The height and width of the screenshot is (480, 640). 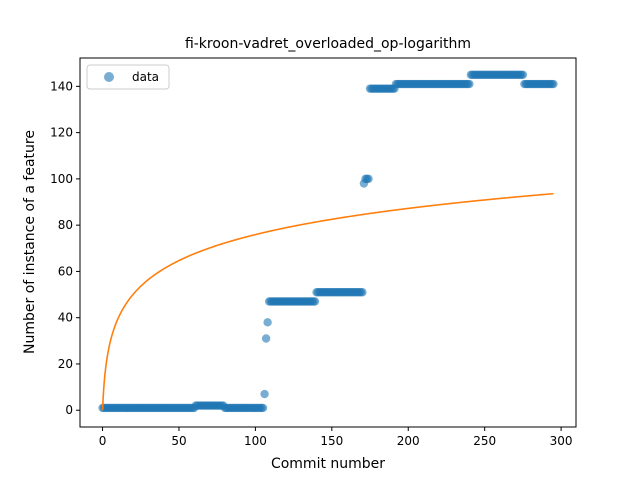 I want to click on y-axis: 0 20 40 60 80 100 120 140, so click(x=65, y=248).